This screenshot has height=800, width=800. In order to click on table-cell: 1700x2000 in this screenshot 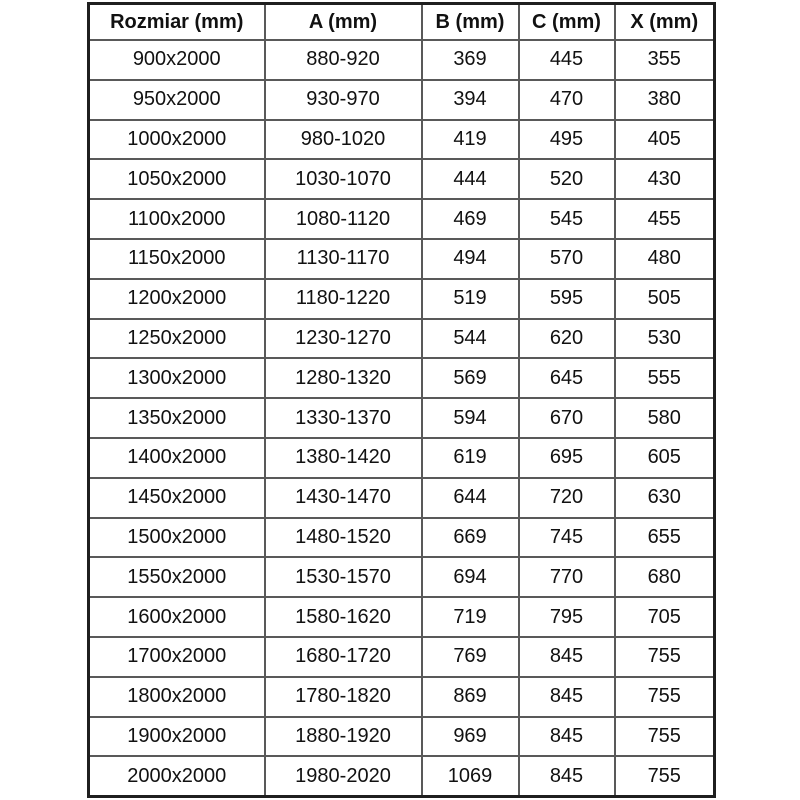, I will do `click(176, 656)`.